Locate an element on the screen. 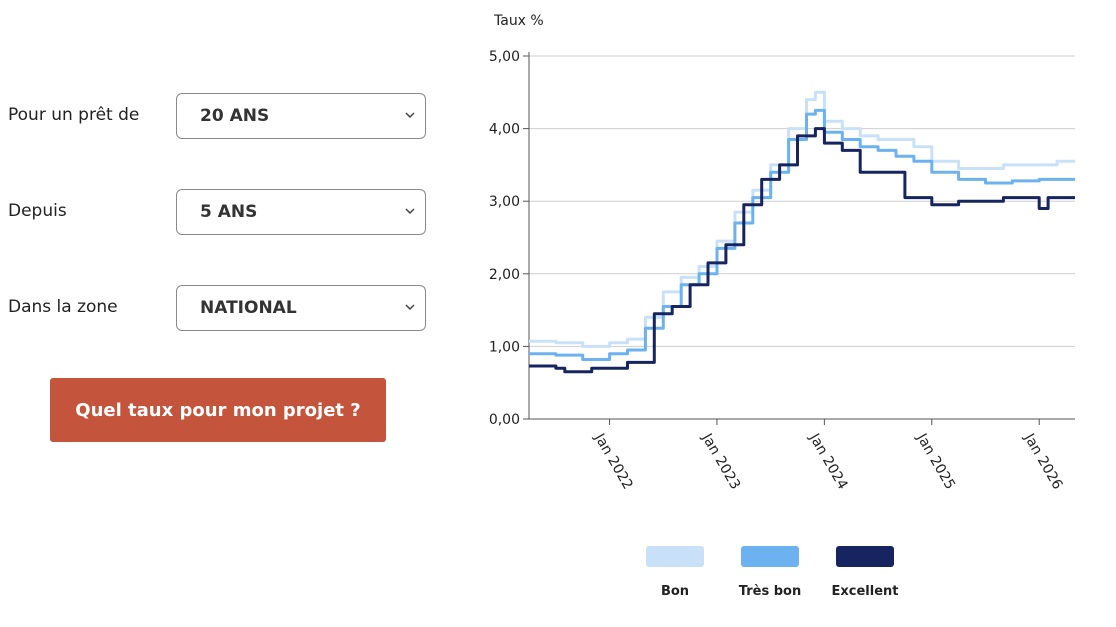 The image size is (1116, 627). x-tick-label: Jan 2024 is located at coordinates (827, 461).